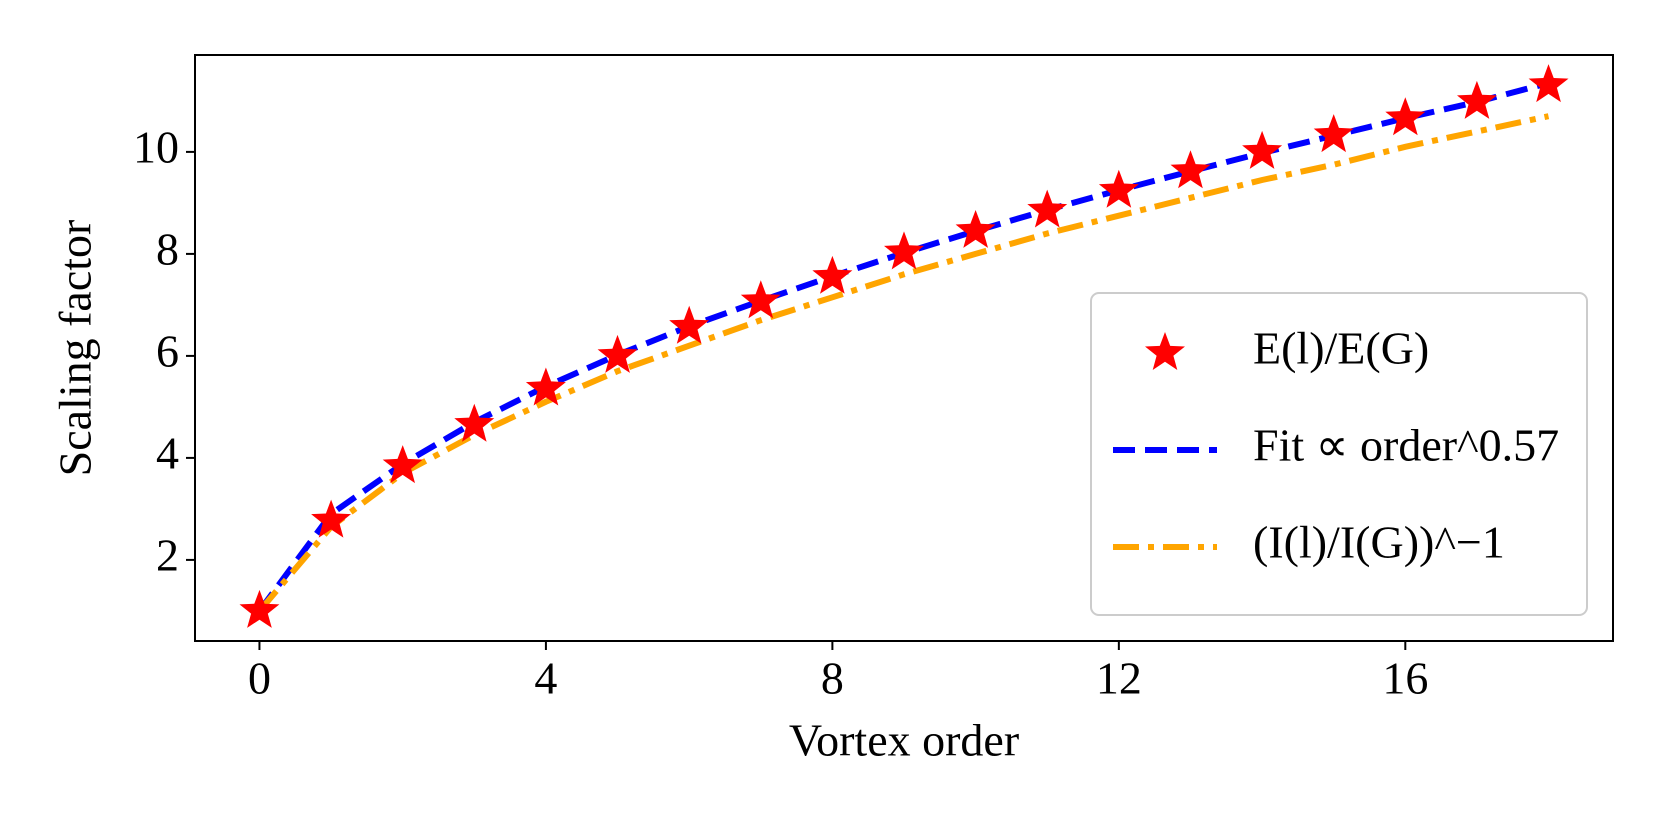 The height and width of the screenshot is (830, 1661). I want to click on x-tick-label: 4, so click(545, 678).